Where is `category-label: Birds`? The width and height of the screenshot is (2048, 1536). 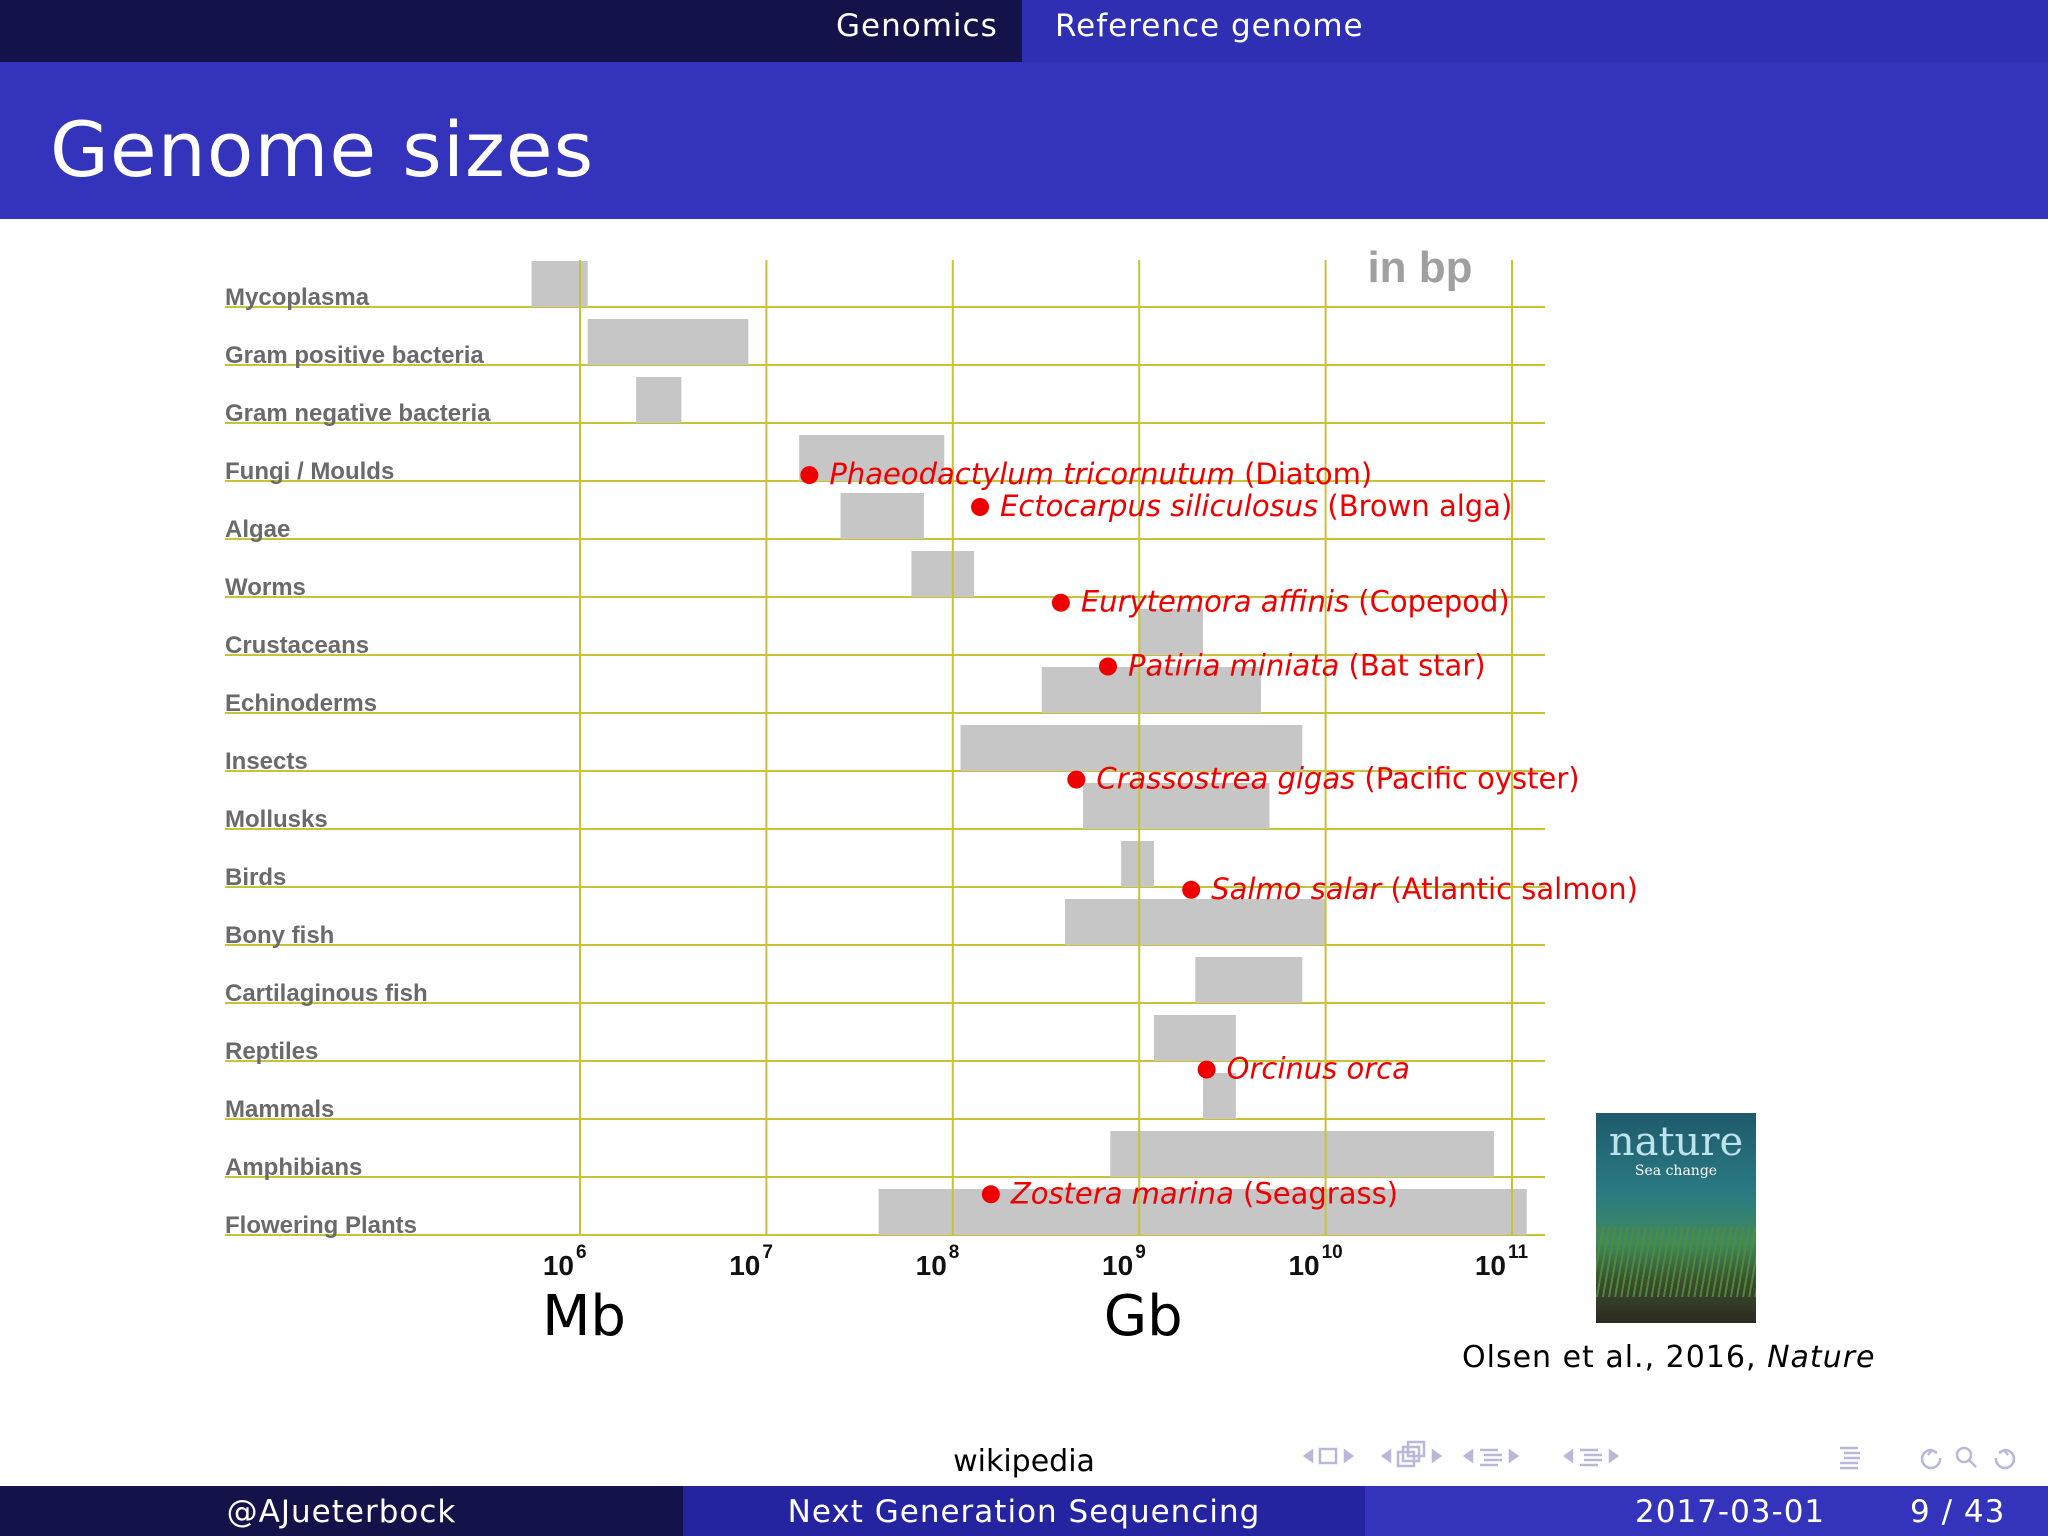 category-label: Birds is located at coordinates (255, 877).